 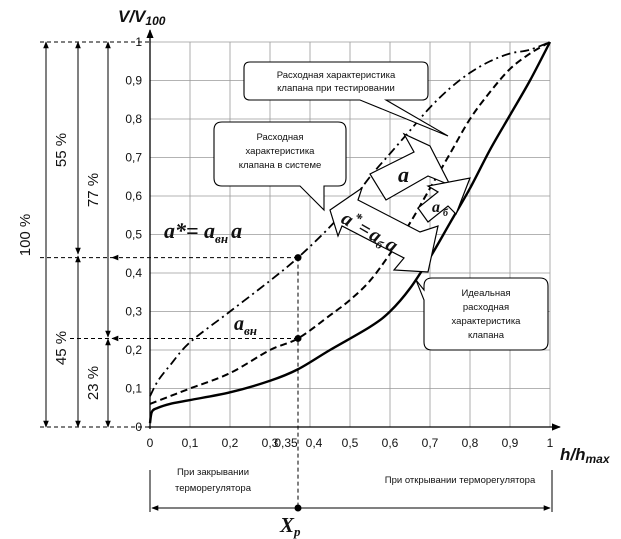 What do you see at coordinates (213, 488) in the screenshot?
I see `region-closing-line2: терморегулятора` at bounding box center [213, 488].